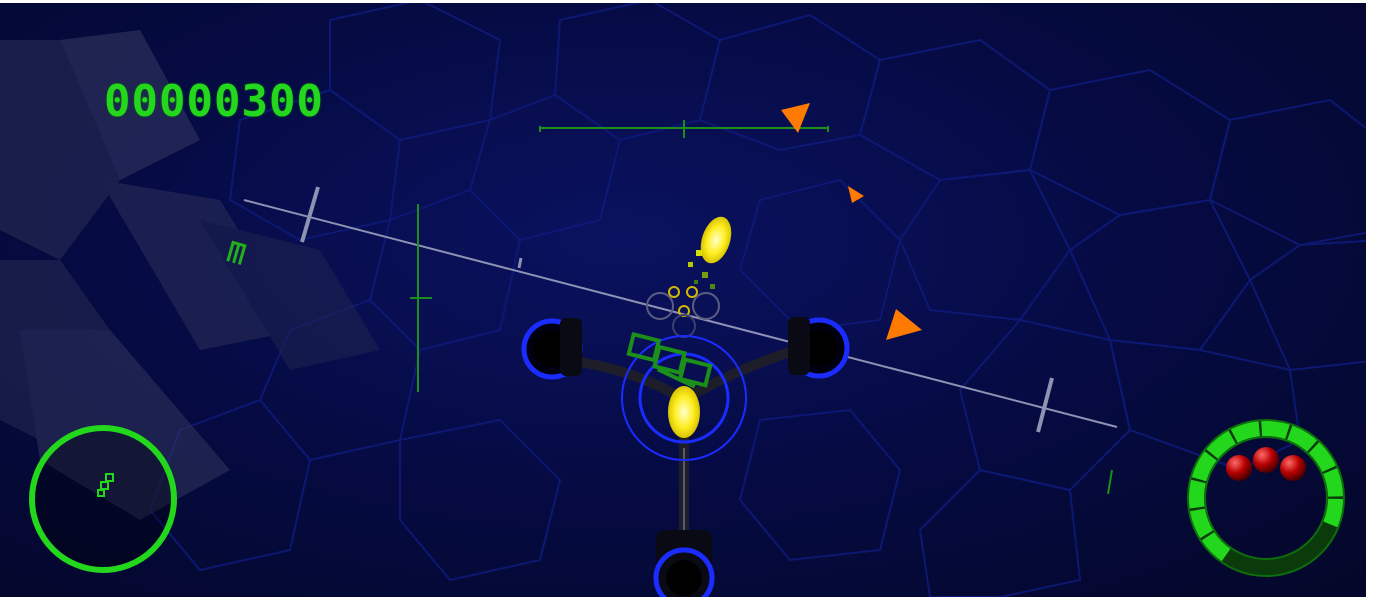 The width and height of the screenshot is (1381, 597). I want to click on lives-display, so click(1266, 464).